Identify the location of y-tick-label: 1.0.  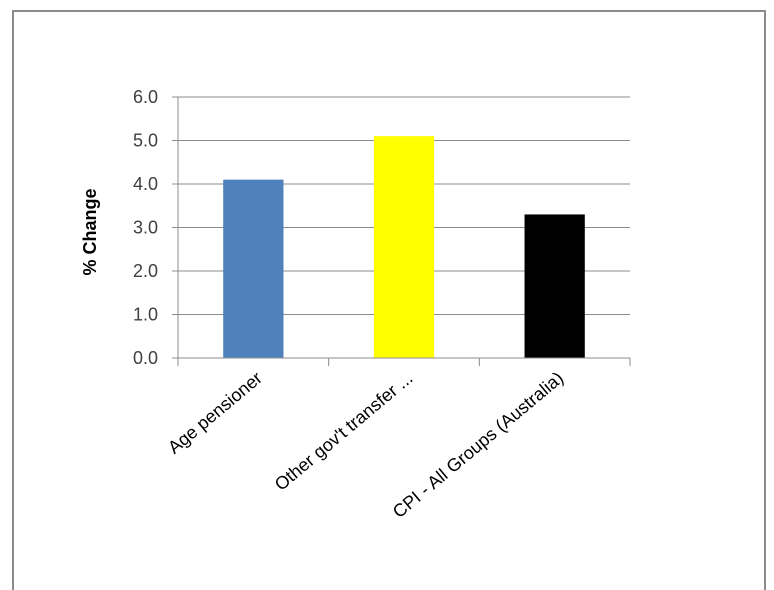
(145, 315).